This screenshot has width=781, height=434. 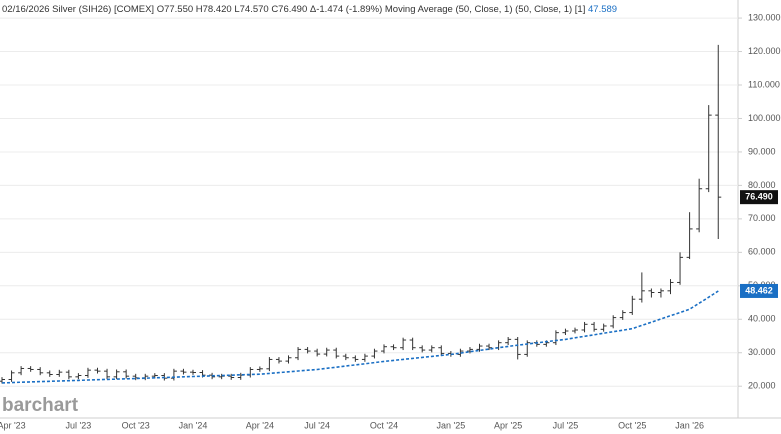 I want to click on x-tick-label: Oct '24, so click(x=384, y=425).